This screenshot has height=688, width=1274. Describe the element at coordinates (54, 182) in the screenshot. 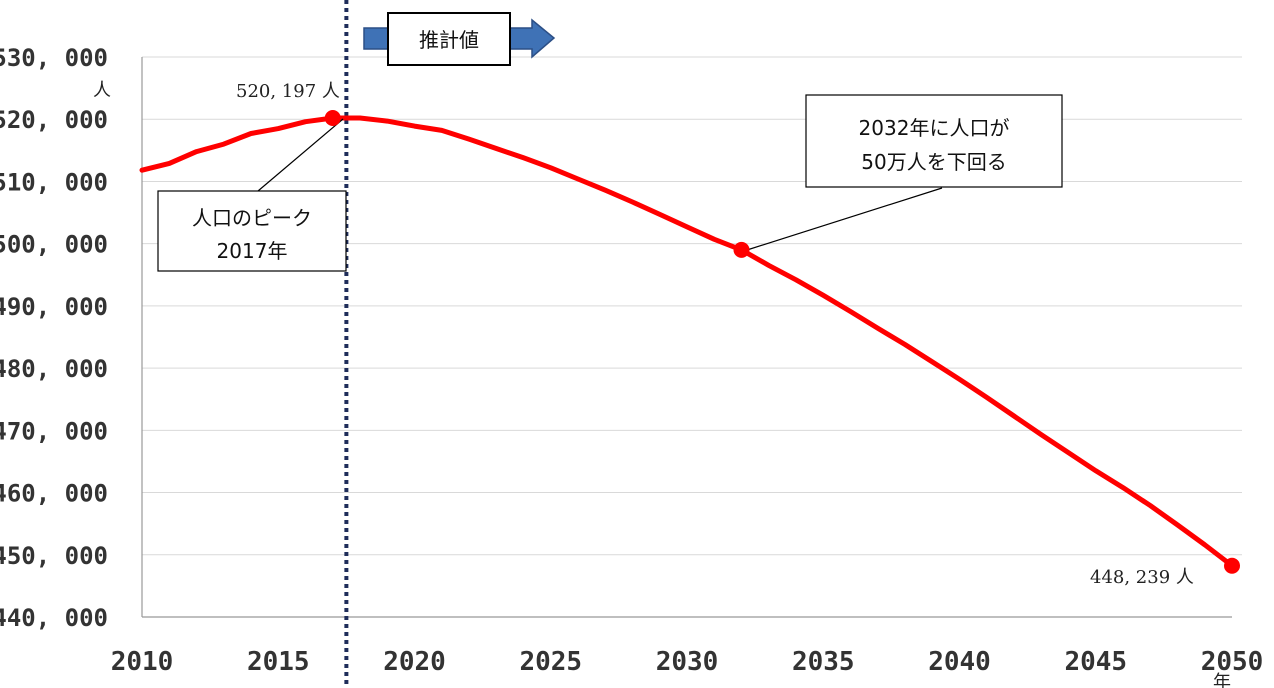

I see `y-tick-label: 510, 000` at that location.